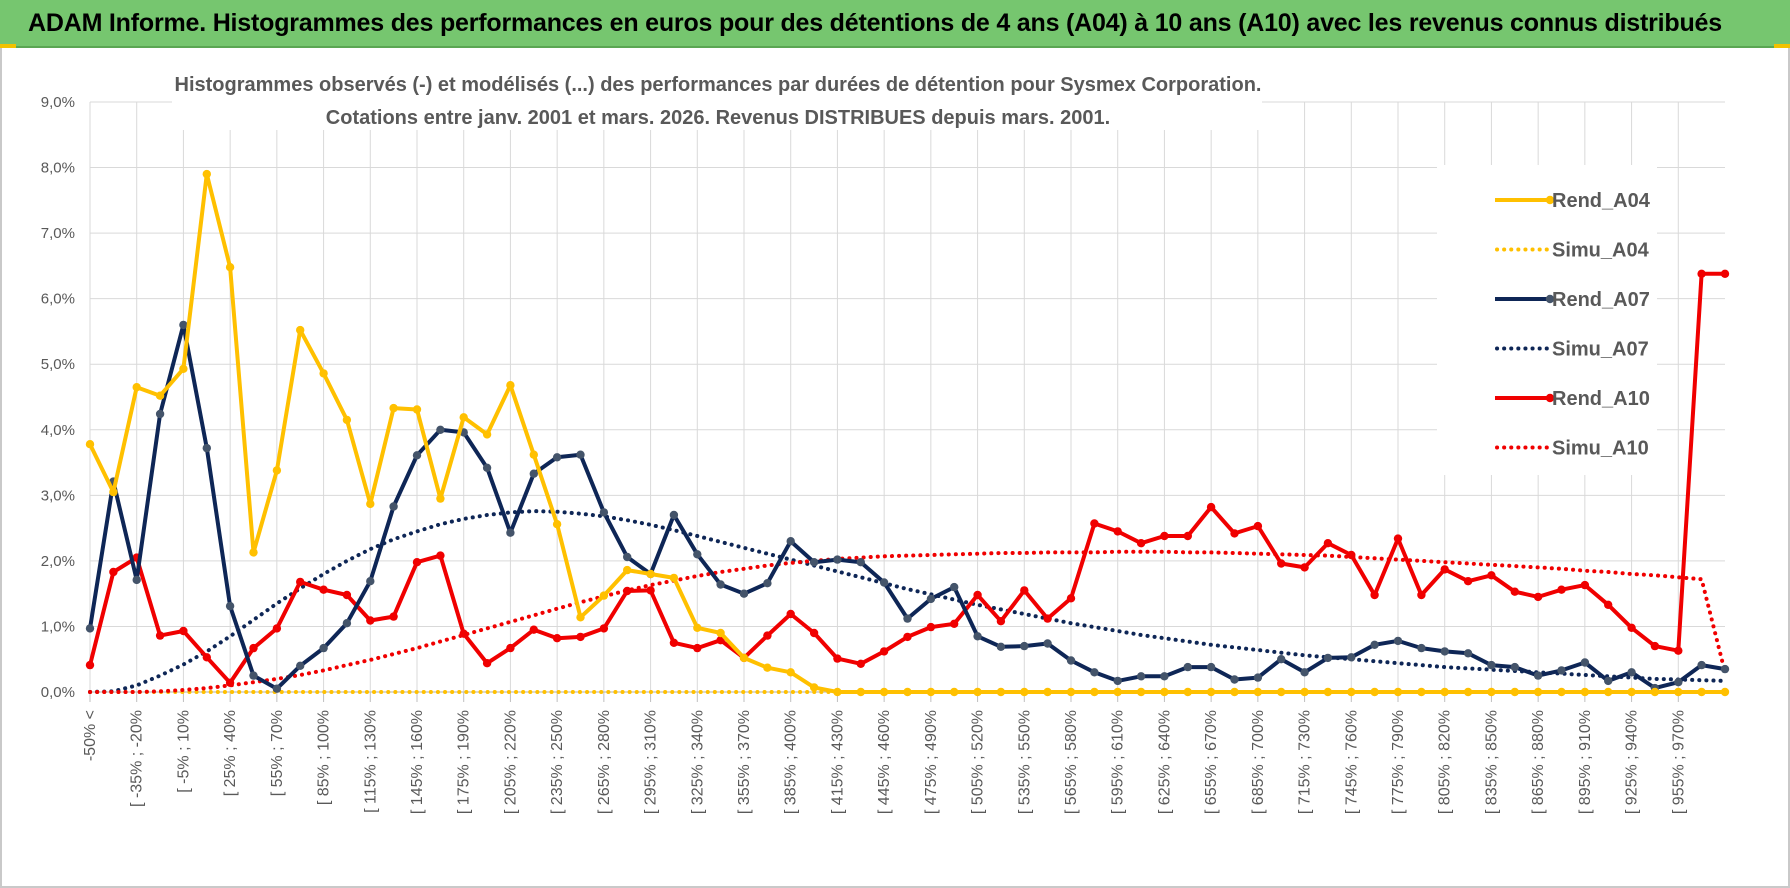 This screenshot has width=1790, height=888. I want to click on legend-item-rend_a04: Rend_A04, so click(1573, 201).